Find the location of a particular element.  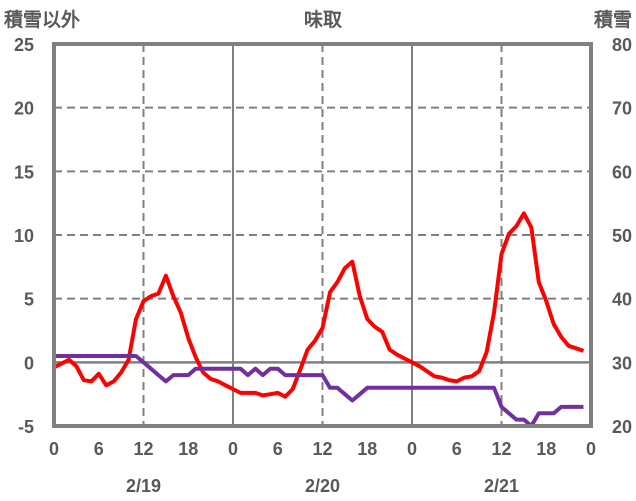

left-tick-label: 0 is located at coordinates (29, 363).